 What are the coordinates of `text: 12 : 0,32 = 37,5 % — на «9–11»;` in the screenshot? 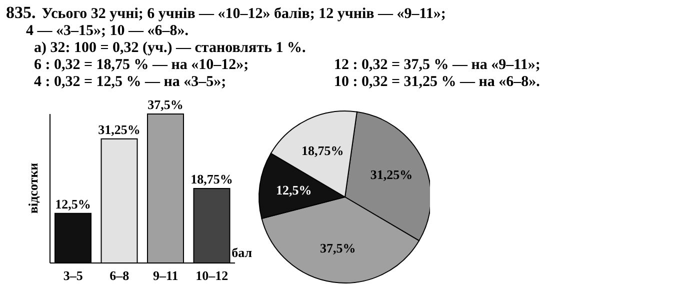 It's located at (437, 65).